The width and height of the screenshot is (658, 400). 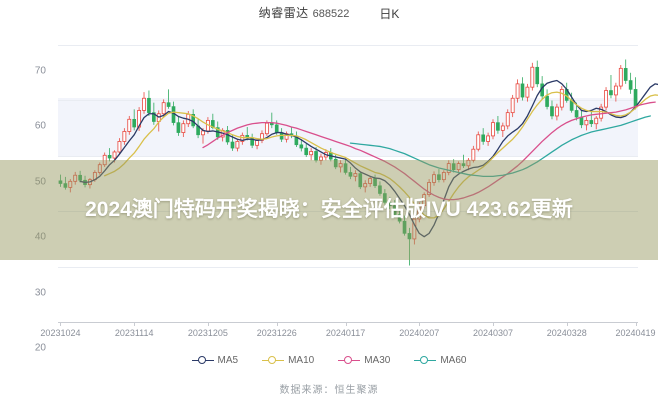 What do you see at coordinates (364, 360) in the screenshot?
I see `legend-item-ma30: MA30` at bounding box center [364, 360].